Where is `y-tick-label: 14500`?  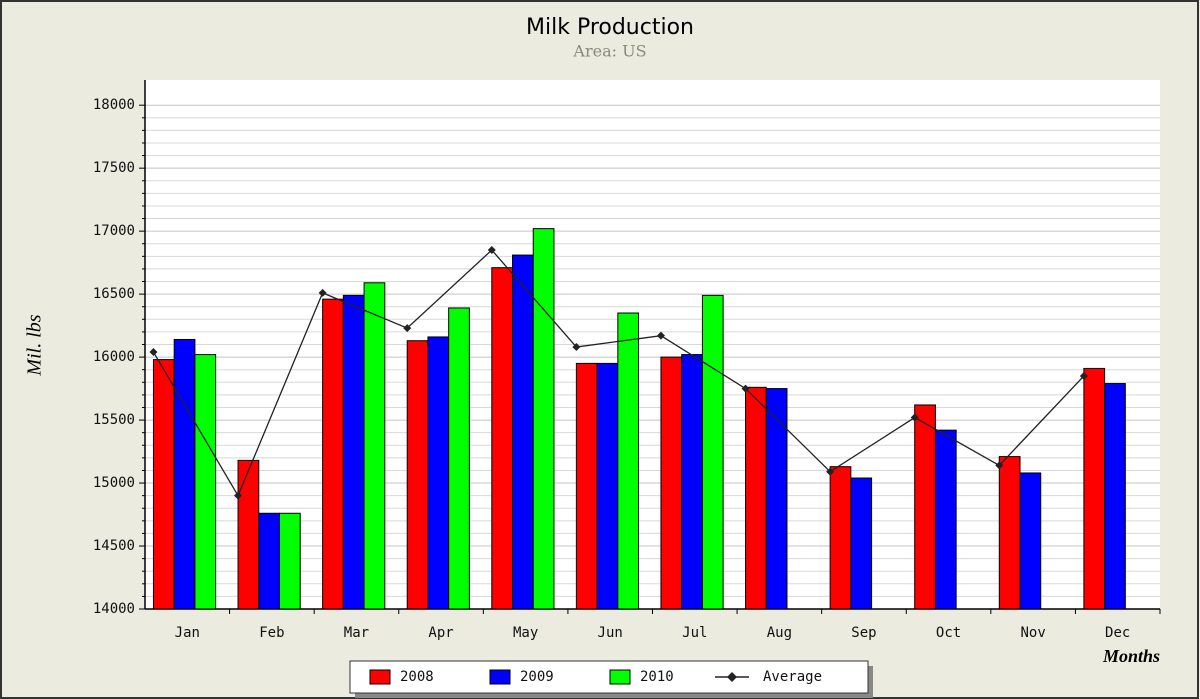
y-tick-label: 14500 is located at coordinates (114, 546).